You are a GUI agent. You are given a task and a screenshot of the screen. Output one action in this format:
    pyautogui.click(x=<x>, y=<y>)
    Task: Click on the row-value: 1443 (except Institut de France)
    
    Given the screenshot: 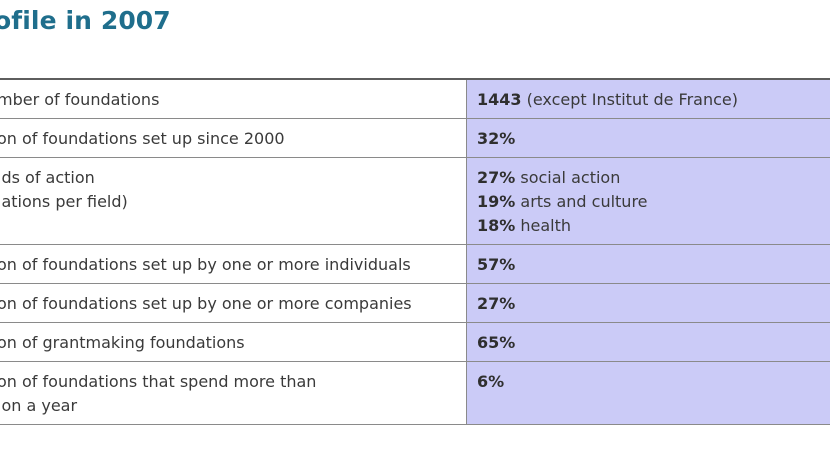 What is the action you would take?
    pyautogui.click(x=653, y=100)
    